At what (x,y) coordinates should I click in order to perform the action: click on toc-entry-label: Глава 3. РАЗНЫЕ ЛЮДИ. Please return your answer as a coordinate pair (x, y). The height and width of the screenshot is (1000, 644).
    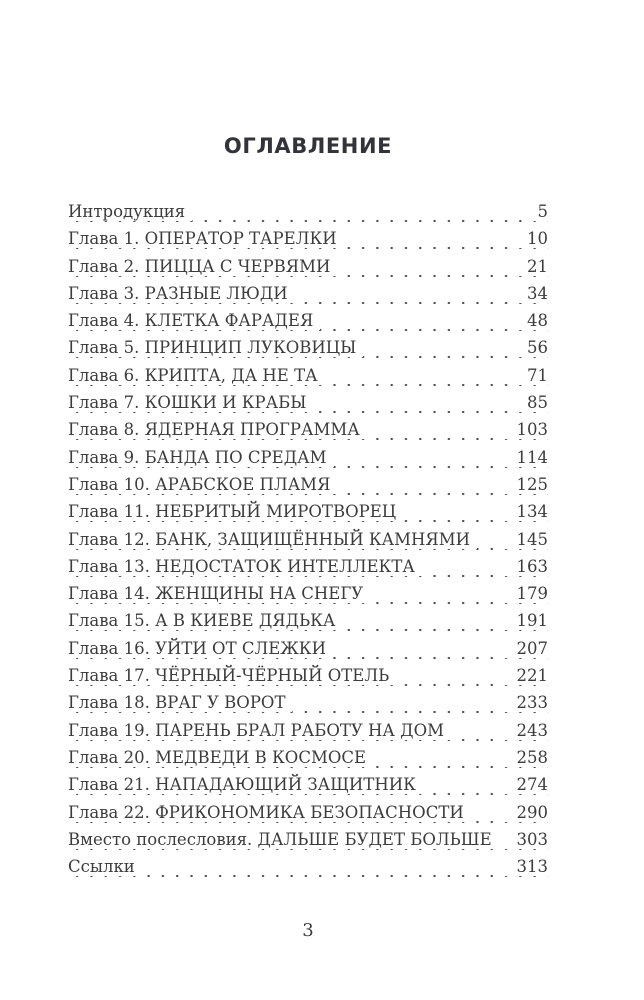
    Looking at the image, I should click on (181, 293).